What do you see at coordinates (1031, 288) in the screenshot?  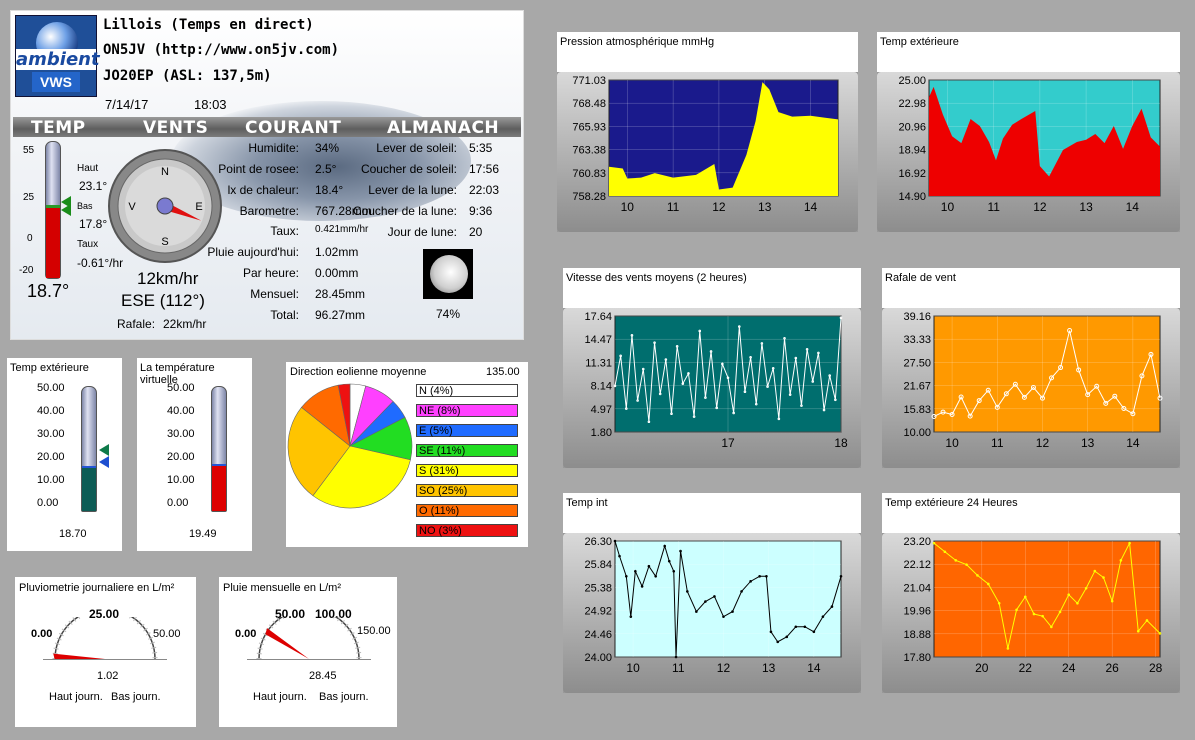 I see `chart-title-bar: Rafale de vent` at bounding box center [1031, 288].